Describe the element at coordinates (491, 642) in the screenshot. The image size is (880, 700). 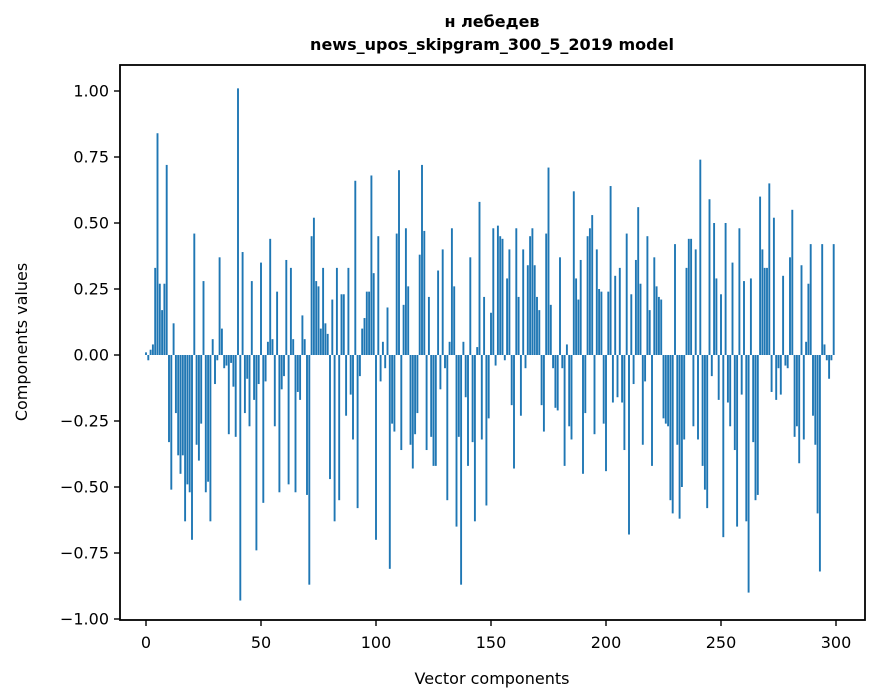
I see `x-tick-label: 150` at that location.